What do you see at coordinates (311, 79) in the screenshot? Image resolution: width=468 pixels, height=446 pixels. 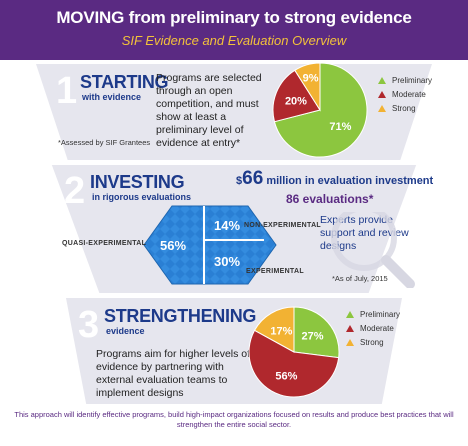 I see `pie-label-strong: 9%` at bounding box center [311, 79].